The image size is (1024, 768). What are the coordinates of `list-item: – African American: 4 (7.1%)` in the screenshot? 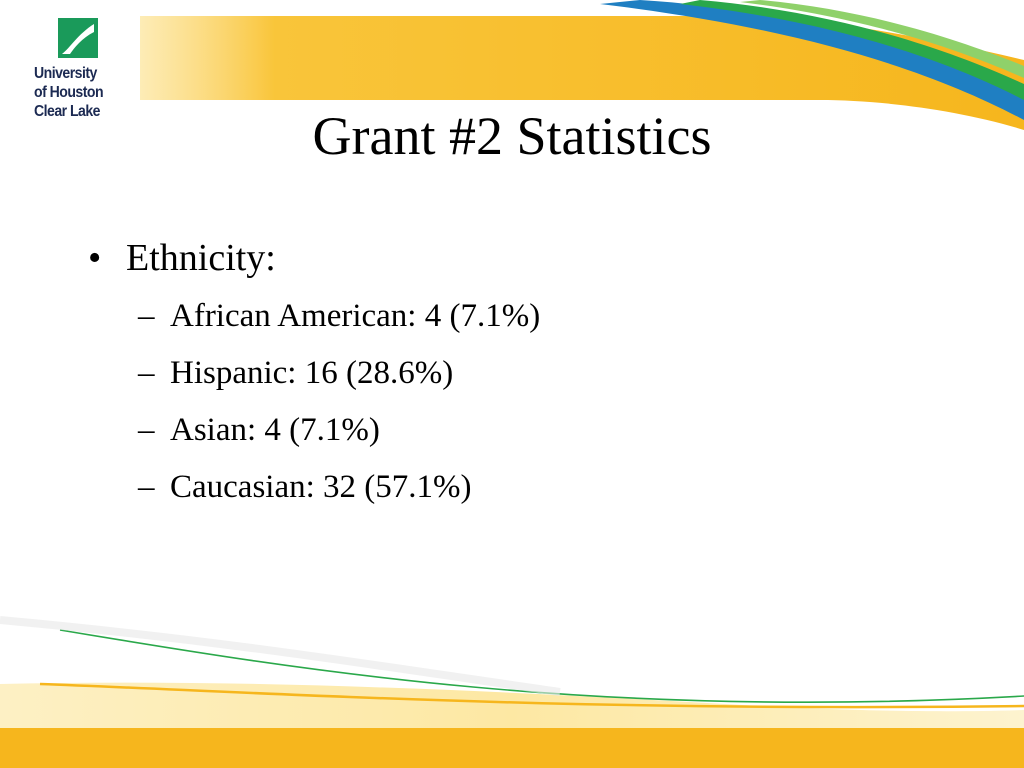 It's located at (543, 316).